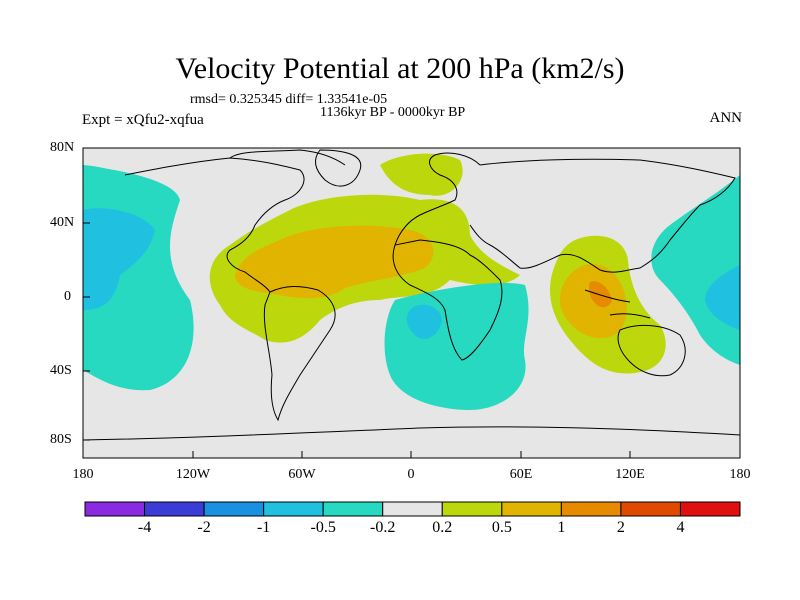  Describe the element at coordinates (323, 527) in the screenshot. I see `colorbar-label: -0.5` at that location.